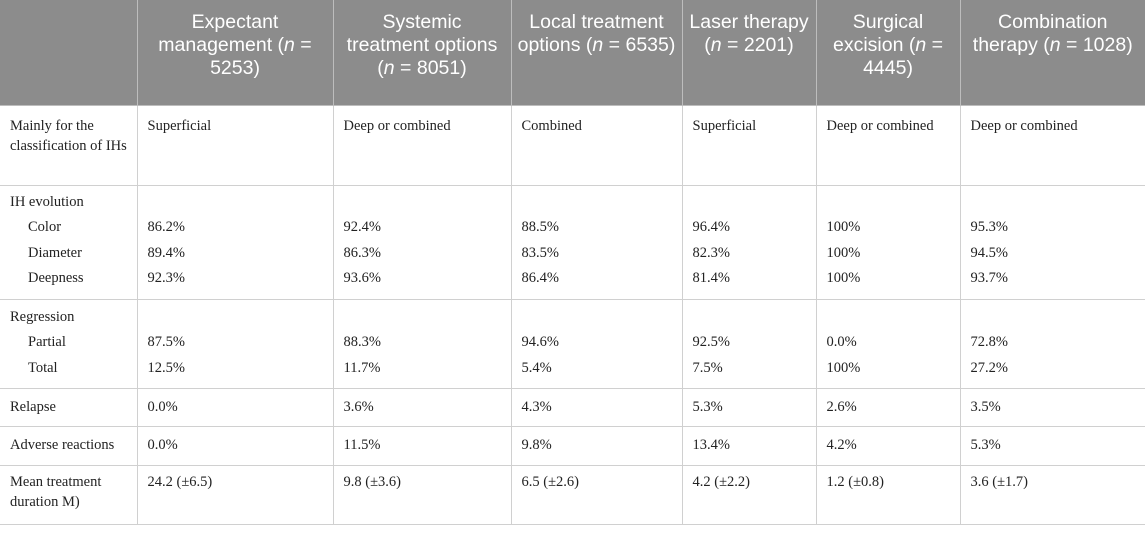 This screenshot has height=537, width=1145. I want to click on value-deepness: 81.4%, so click(711, 278).